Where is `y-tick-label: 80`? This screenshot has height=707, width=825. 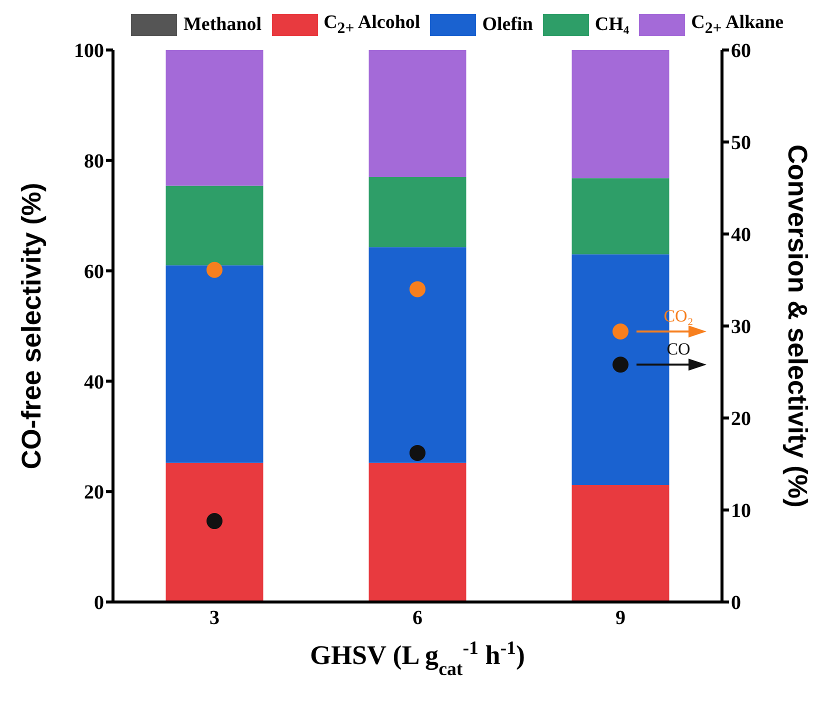
y-tick-label: 80 is located at coordinates (94, 161).